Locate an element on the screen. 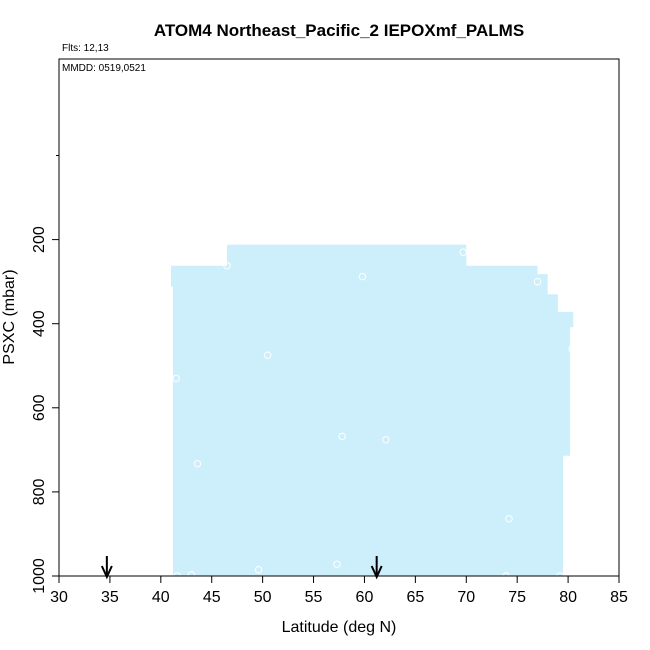 This screenshot has height=650, width=650. x-tick-label: 40 is located at coordinates (161, 597).